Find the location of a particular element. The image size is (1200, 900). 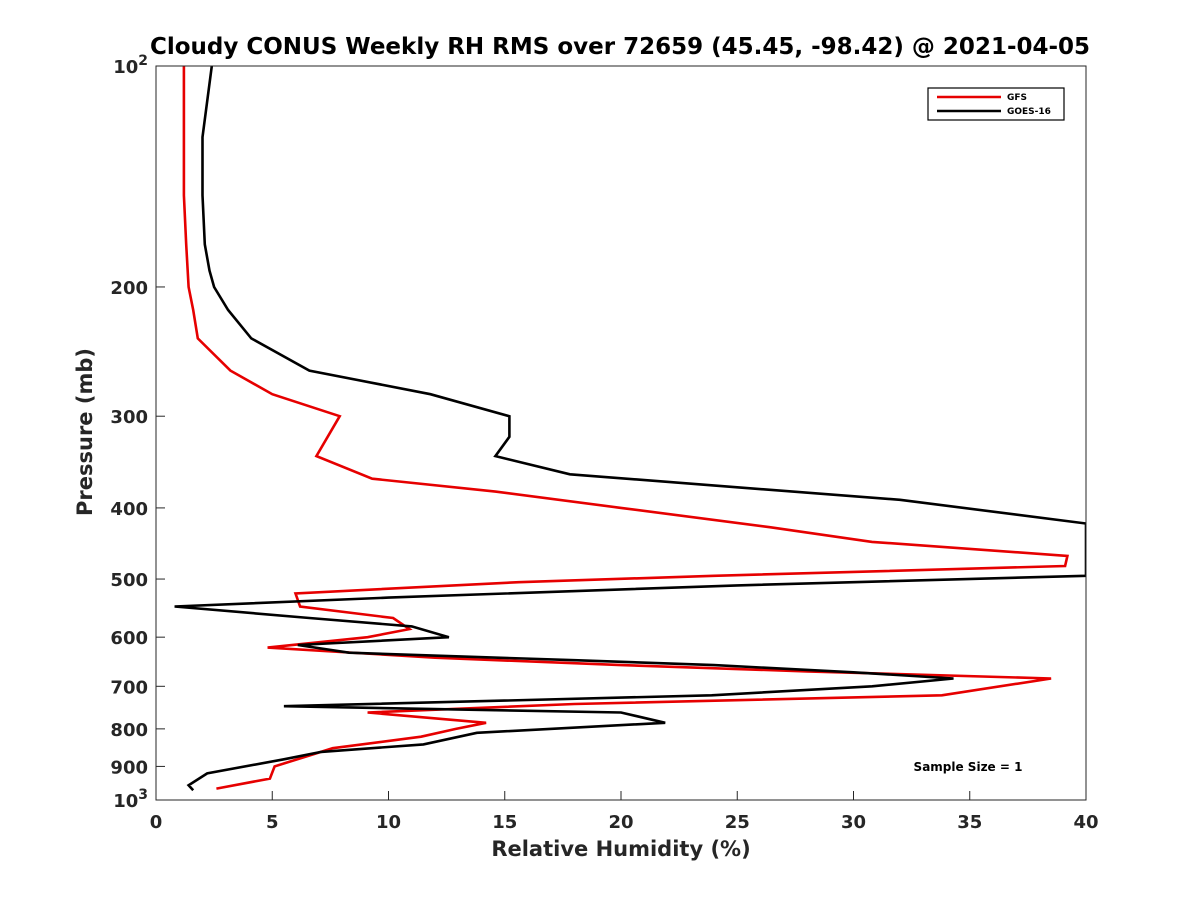

x-tick-label: 15 is located at coordinates (504, 822).